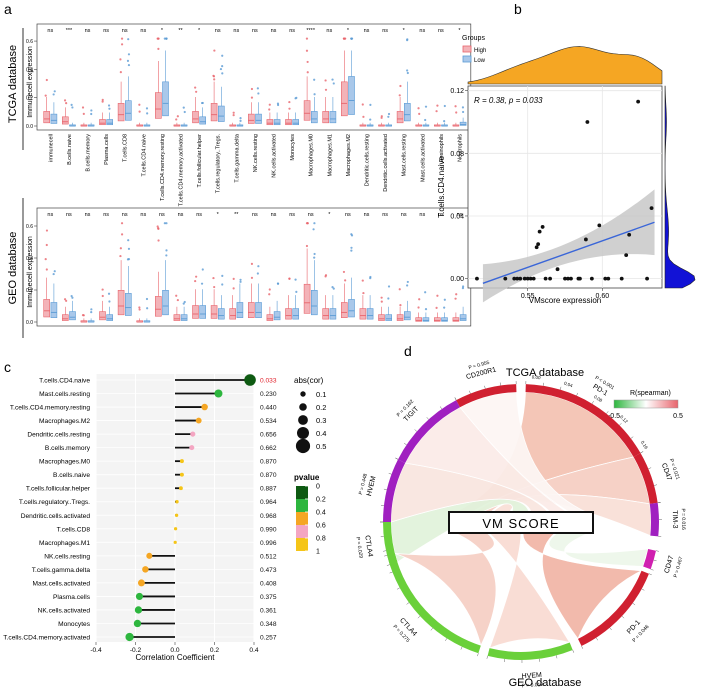  I want to click on groups-legend-high: High, so click(480, 51).